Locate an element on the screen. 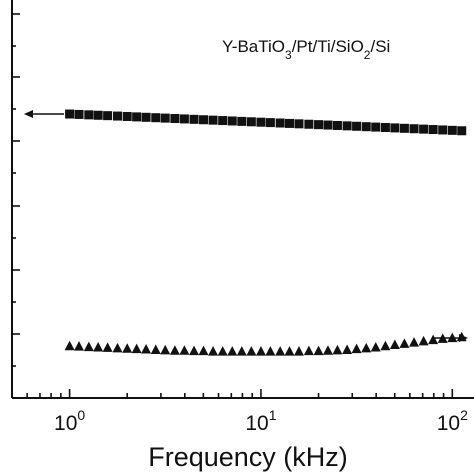 Image resolution: width=474 pixels, height=474 pixels. sample-annotation: Y-BaTiO3/Pt/Ti/SiO2/Si is located at coordinates (306, 49).